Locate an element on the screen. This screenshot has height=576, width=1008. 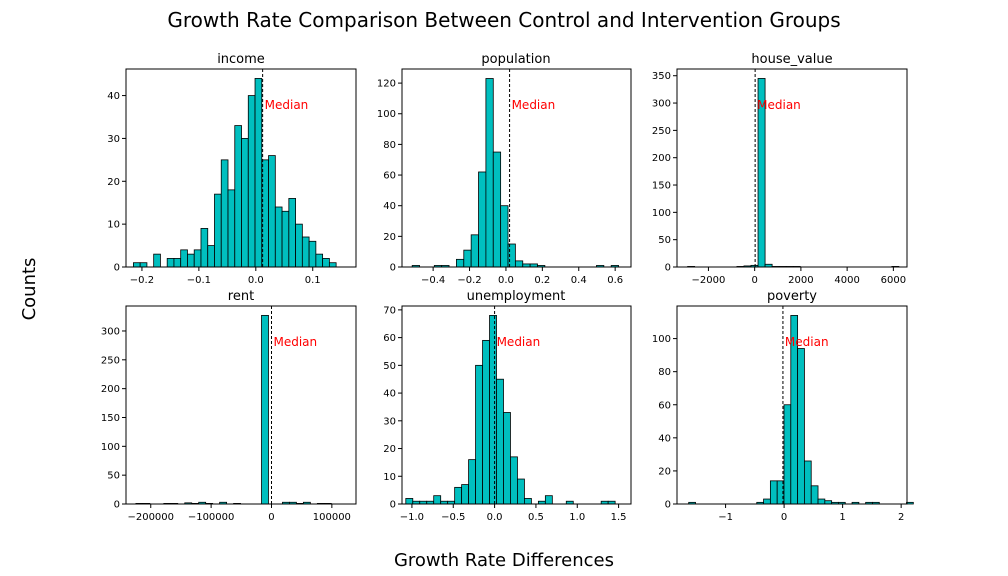
rent-x-tick-label: −200000 is located at coordinates (150, 517).